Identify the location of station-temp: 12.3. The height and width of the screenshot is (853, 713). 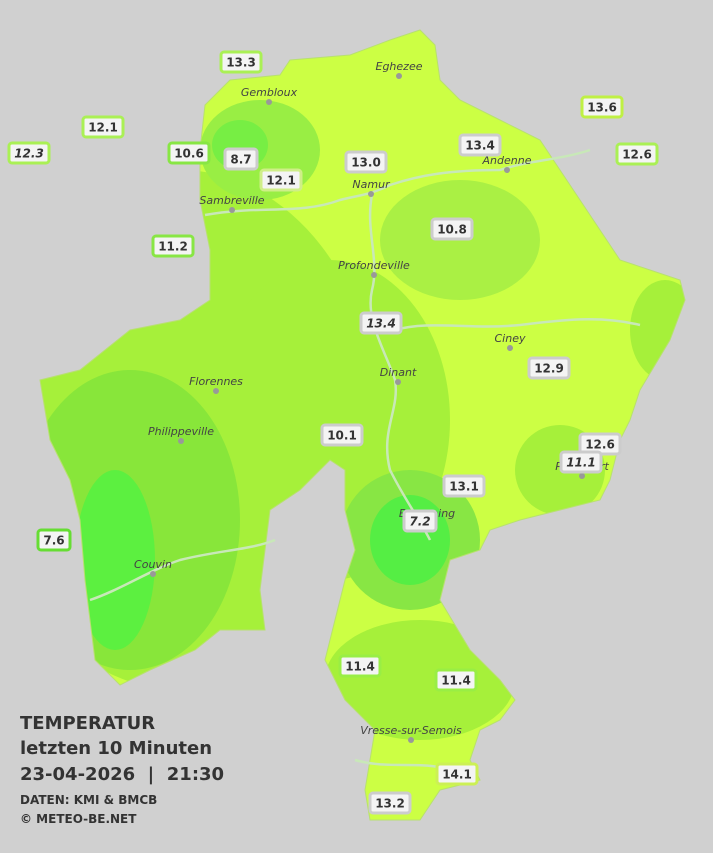
(29, 154).